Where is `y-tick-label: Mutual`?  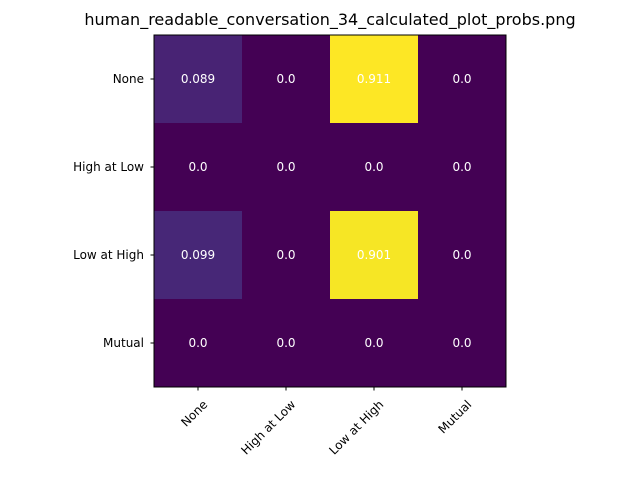 y-tick-label: Mutual is located at coordinates (123, 343).